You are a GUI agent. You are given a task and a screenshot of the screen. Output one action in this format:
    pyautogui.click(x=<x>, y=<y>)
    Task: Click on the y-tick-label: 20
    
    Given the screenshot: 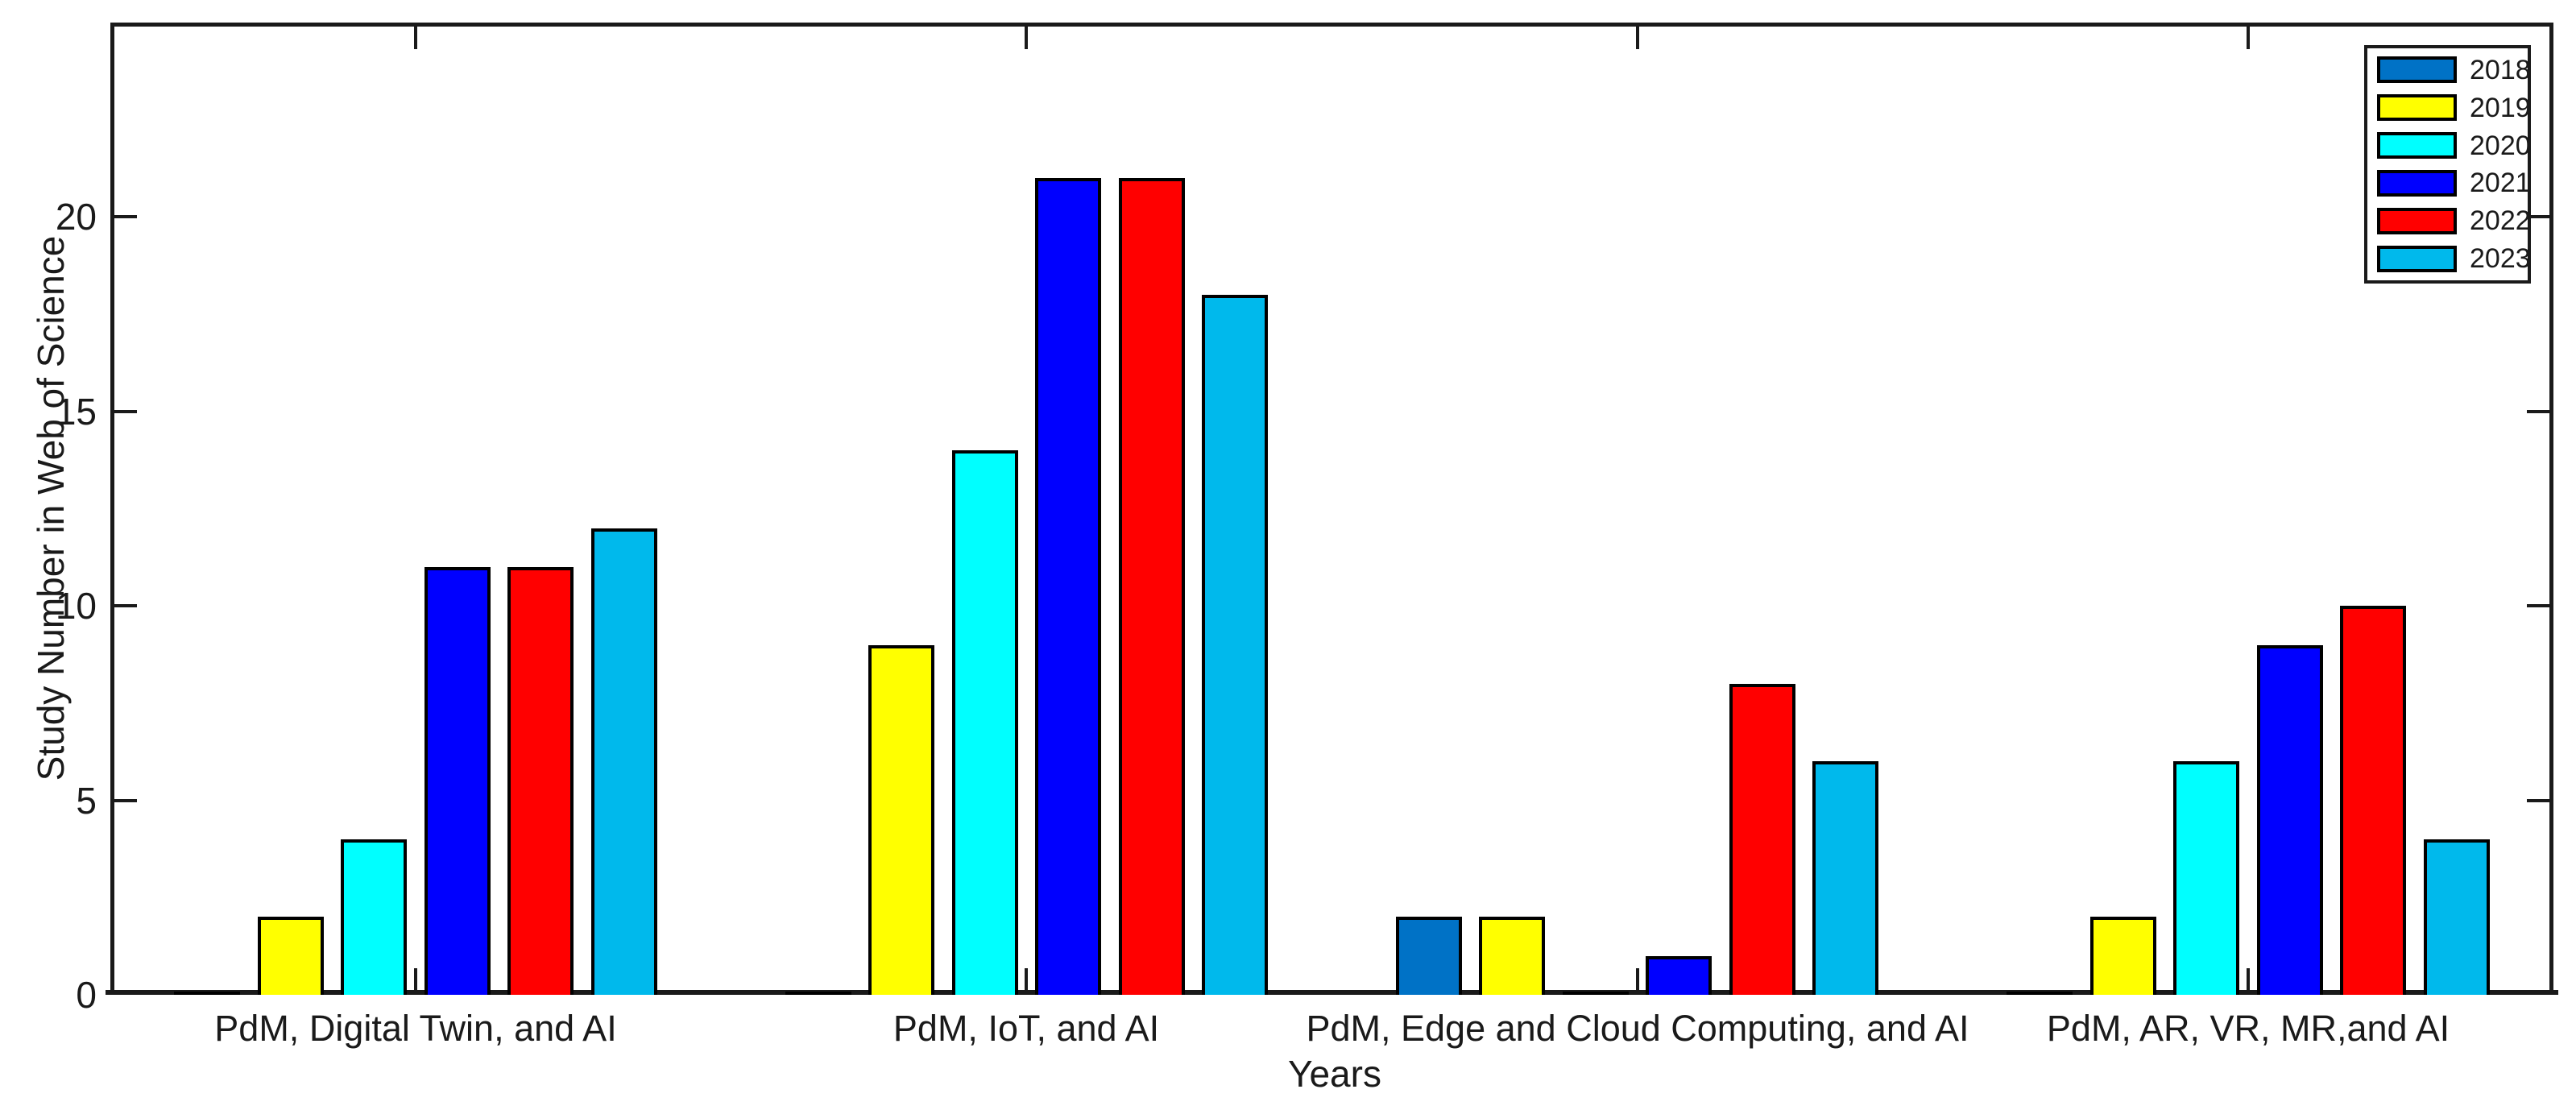 What is the action you would take?
    pyautogui.click(x=76, y=217)
    